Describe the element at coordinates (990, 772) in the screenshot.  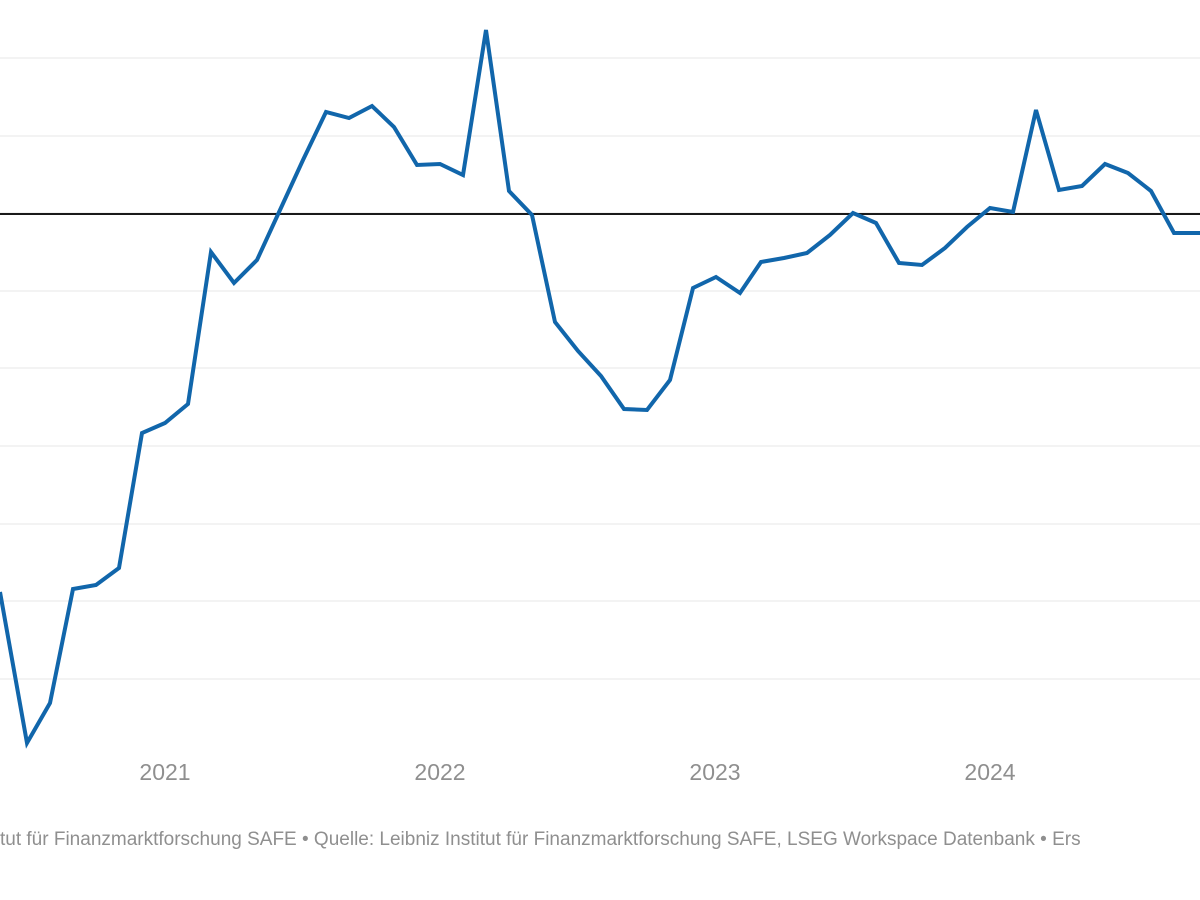
I see `x-axis-tick-label: 2024` at that location.